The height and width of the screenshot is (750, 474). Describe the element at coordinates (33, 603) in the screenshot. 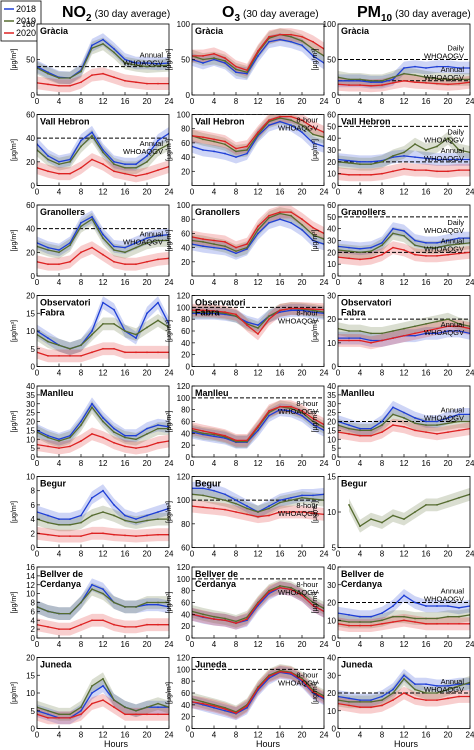

I see `y-tick-label: 8` at that location.